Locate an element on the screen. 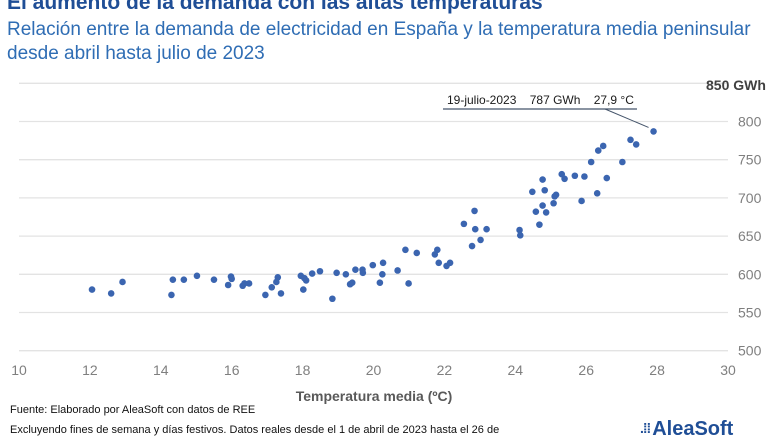 Image resolution: width=780 pixels, height=441 pixels. x-axis-label: Temperatura media (ºC) is located at coordinates (374, 396).